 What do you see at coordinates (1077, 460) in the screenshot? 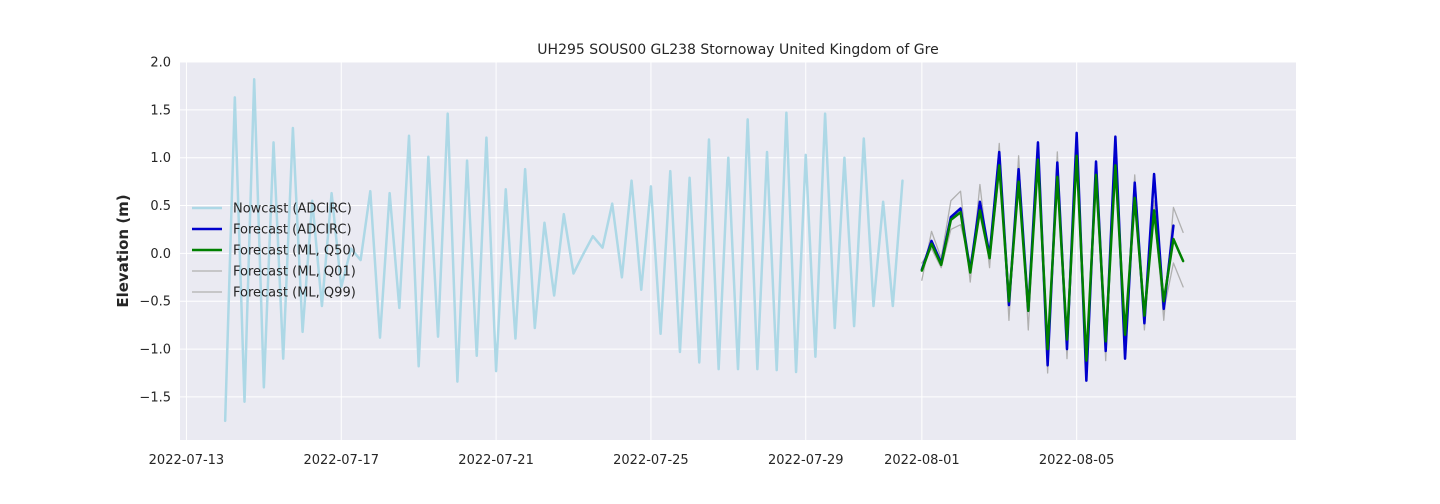
I see `x-tick-label: 2022-08-05` at bounding box center [1077, 460].